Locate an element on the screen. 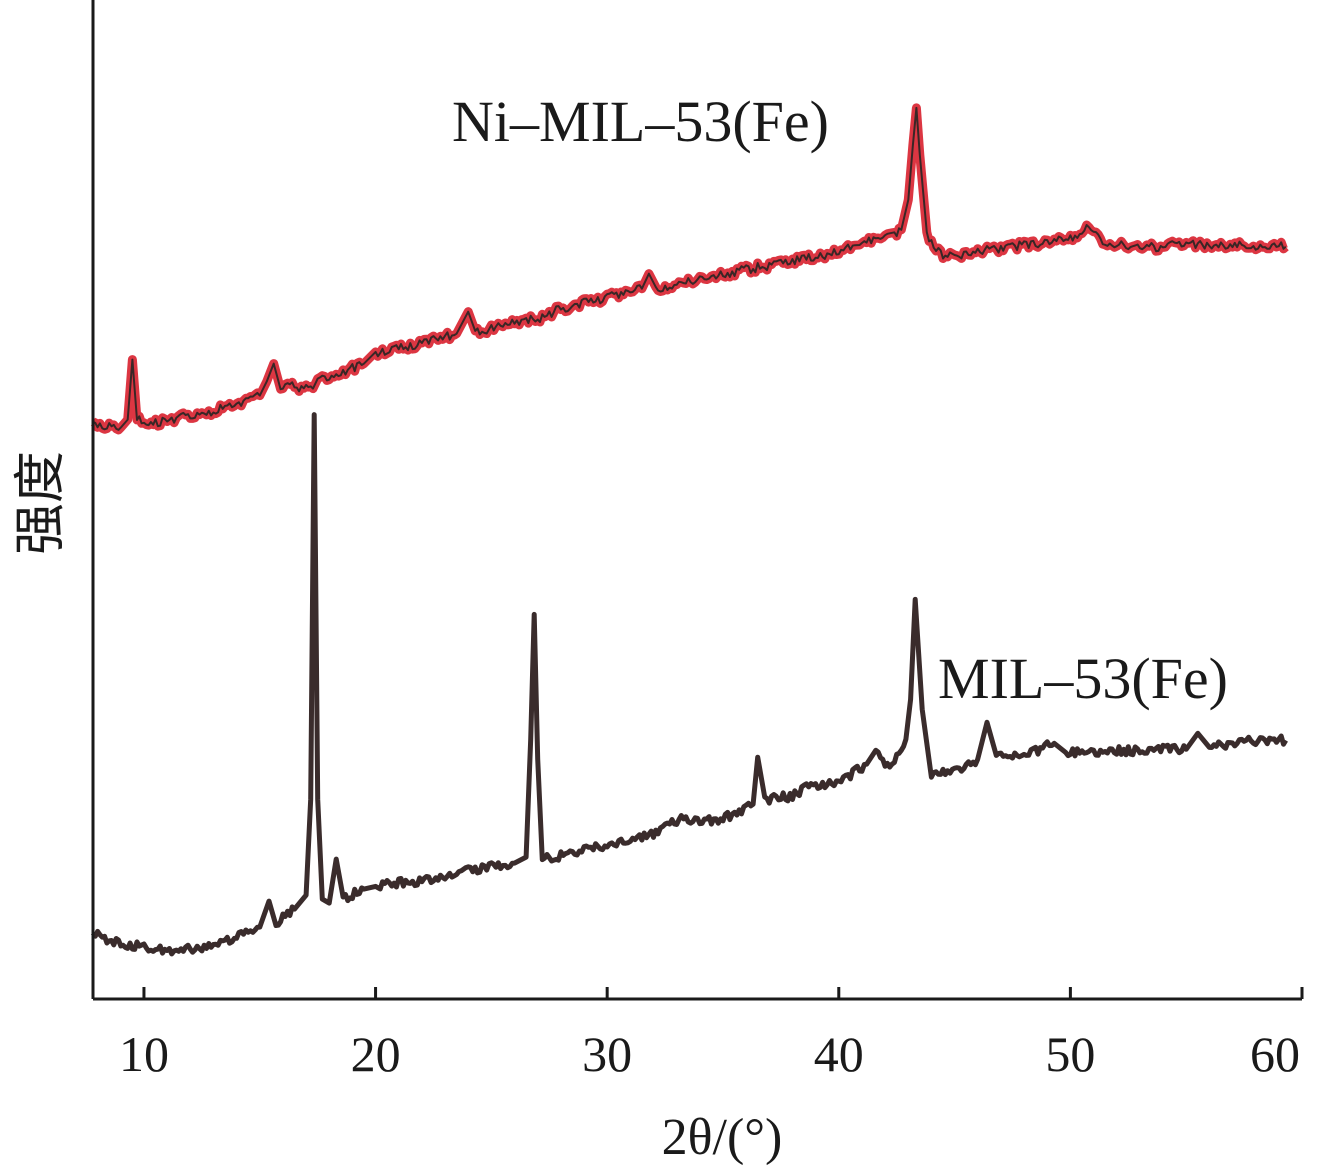 This screenshot has height=1174, width=1332. x-tick-label-40: 40 is located at coordinates (839, 1054).